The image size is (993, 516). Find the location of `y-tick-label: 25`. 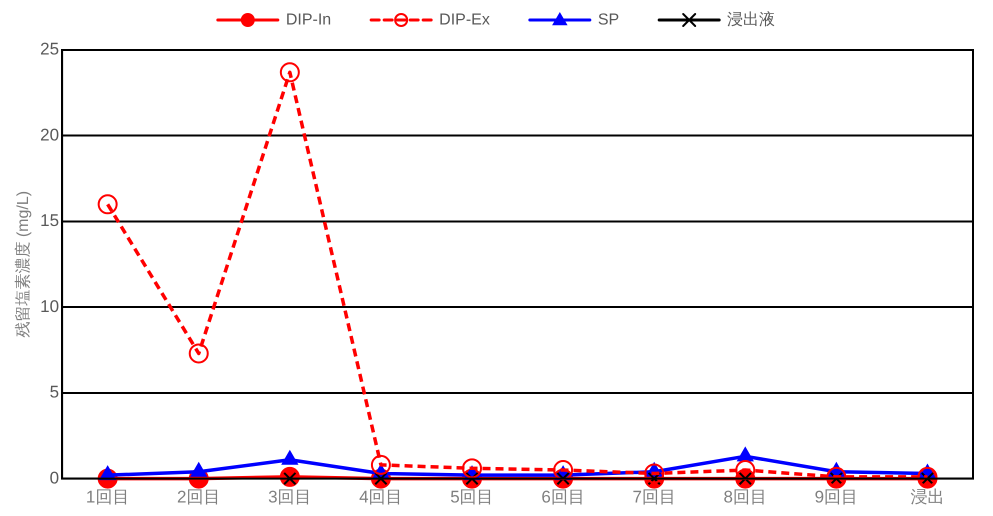

y-tick-label: 25 is located at coordinates (50, 49).